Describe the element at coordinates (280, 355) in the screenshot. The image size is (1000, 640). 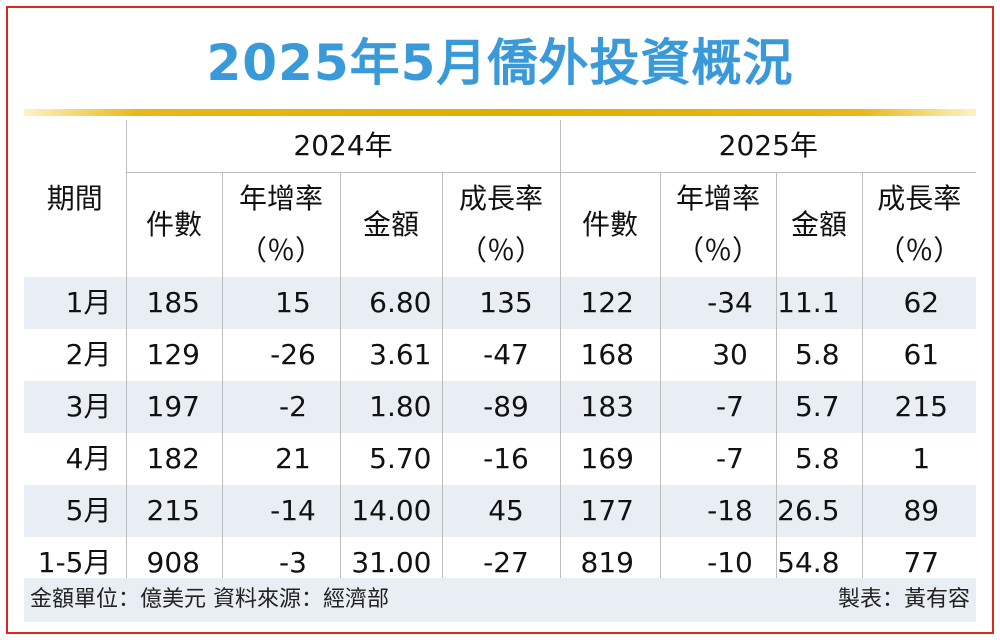
I see `yoy-2024-cell: -26` at that location.